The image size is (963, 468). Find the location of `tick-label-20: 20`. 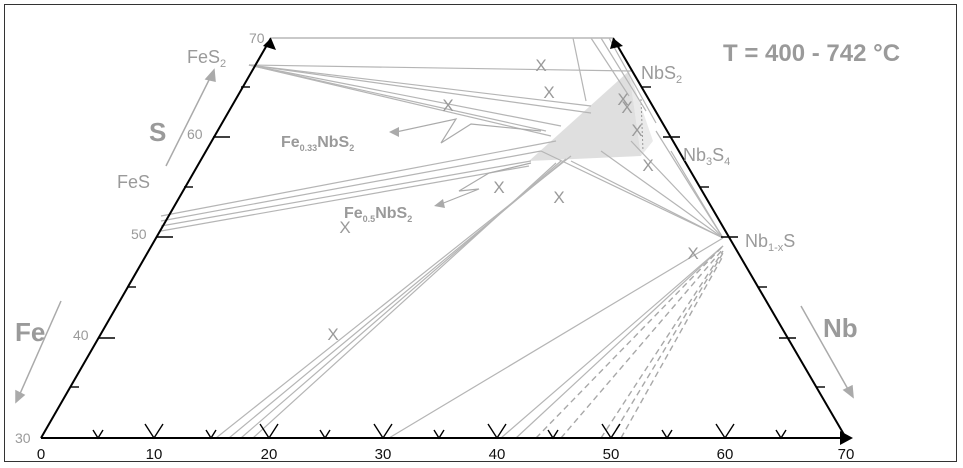

tick-label-20: 20 is located at coordinates (269, 454).